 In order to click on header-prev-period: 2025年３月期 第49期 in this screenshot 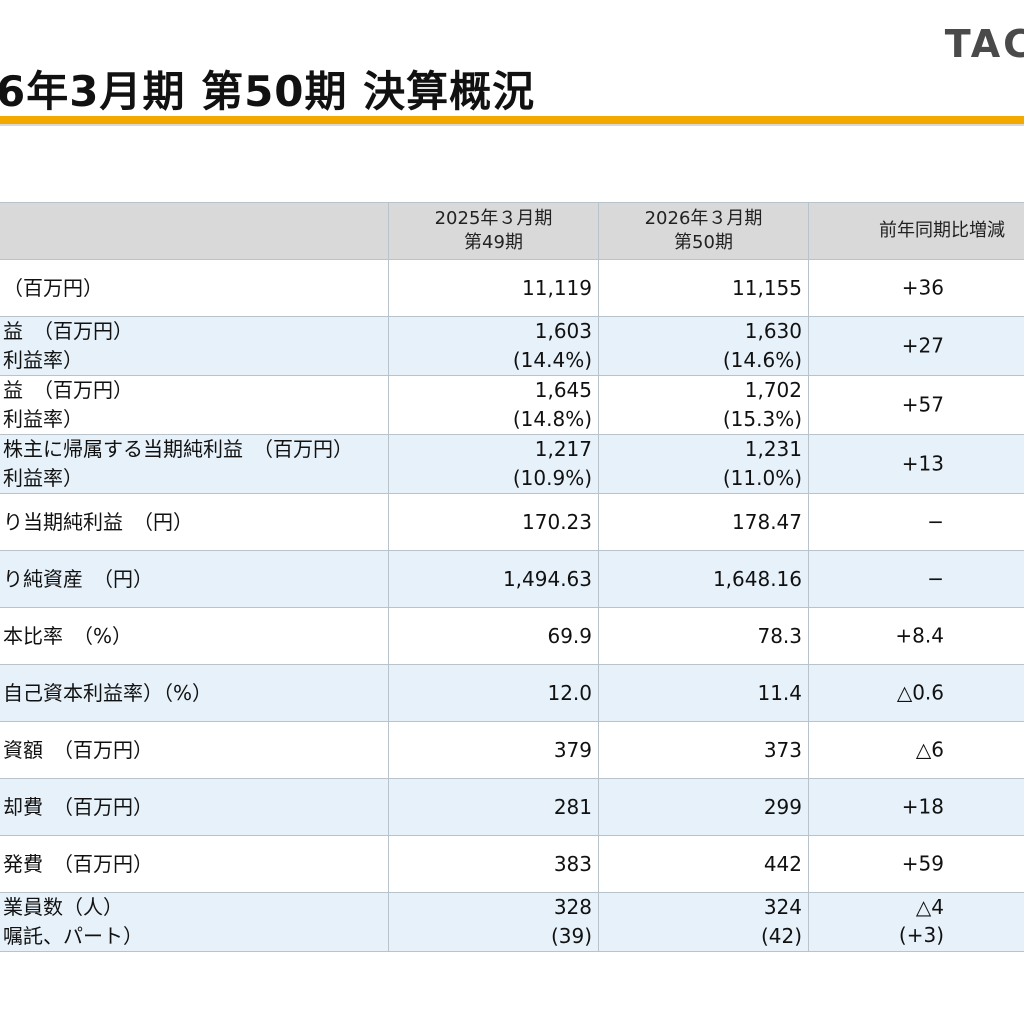, I will do `click(493, 231)`.